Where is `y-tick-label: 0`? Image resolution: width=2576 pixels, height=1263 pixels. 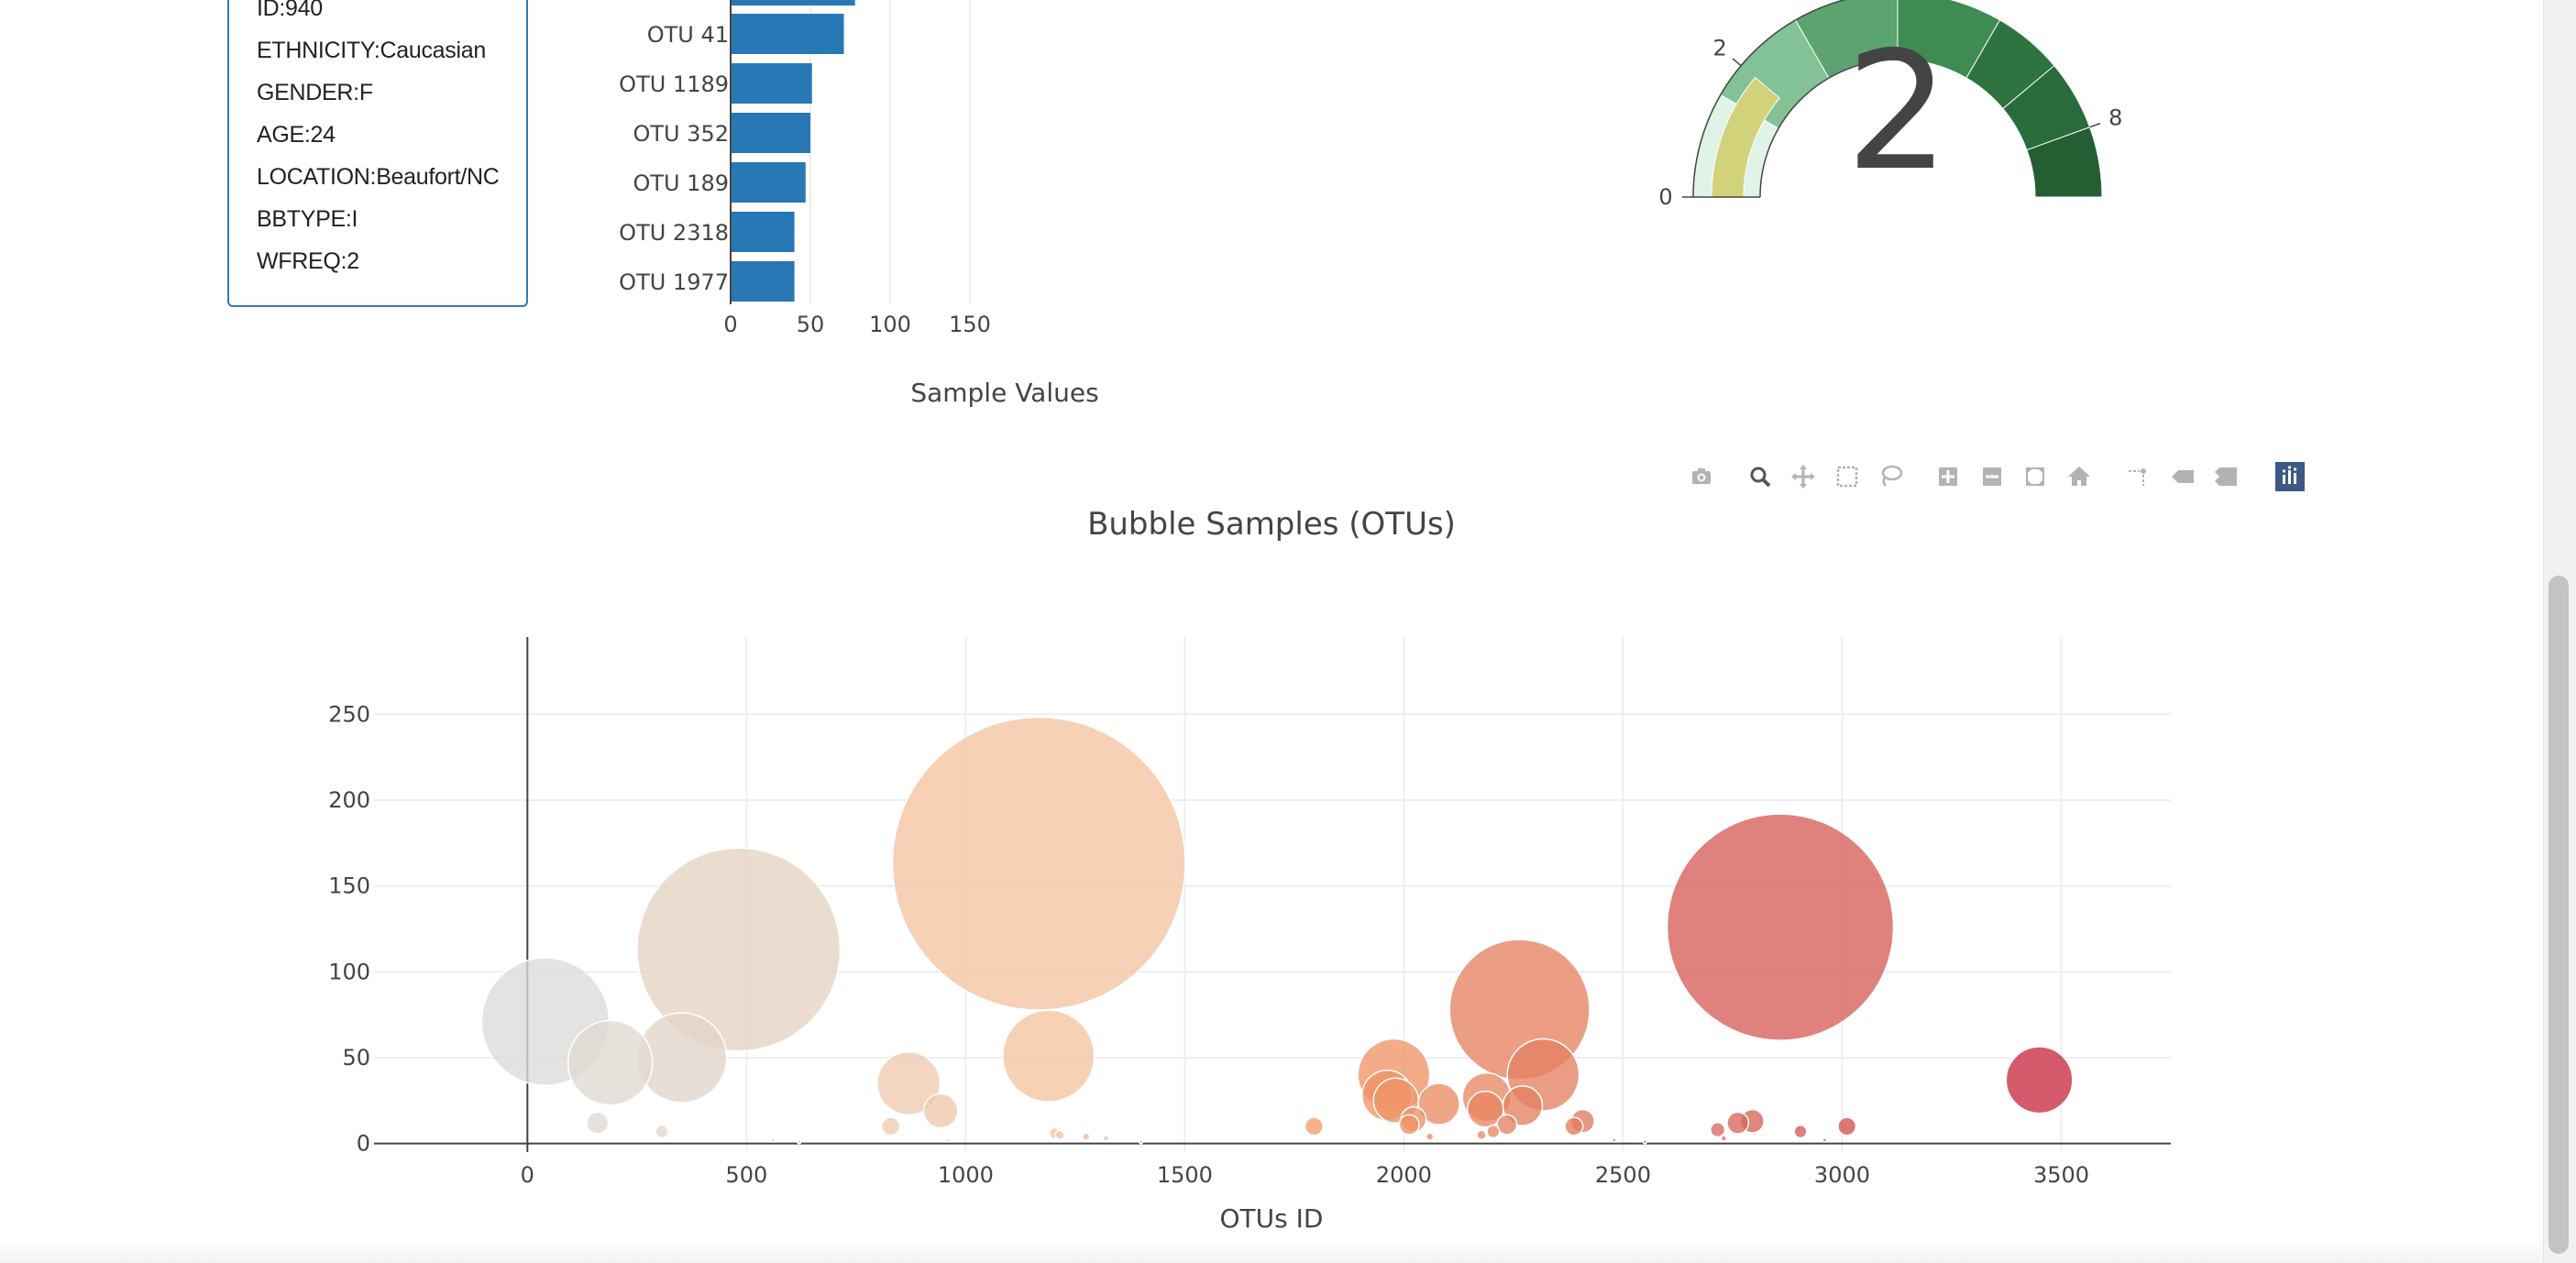 y-tick-label: 0 is located at coordinates (363, 1144).